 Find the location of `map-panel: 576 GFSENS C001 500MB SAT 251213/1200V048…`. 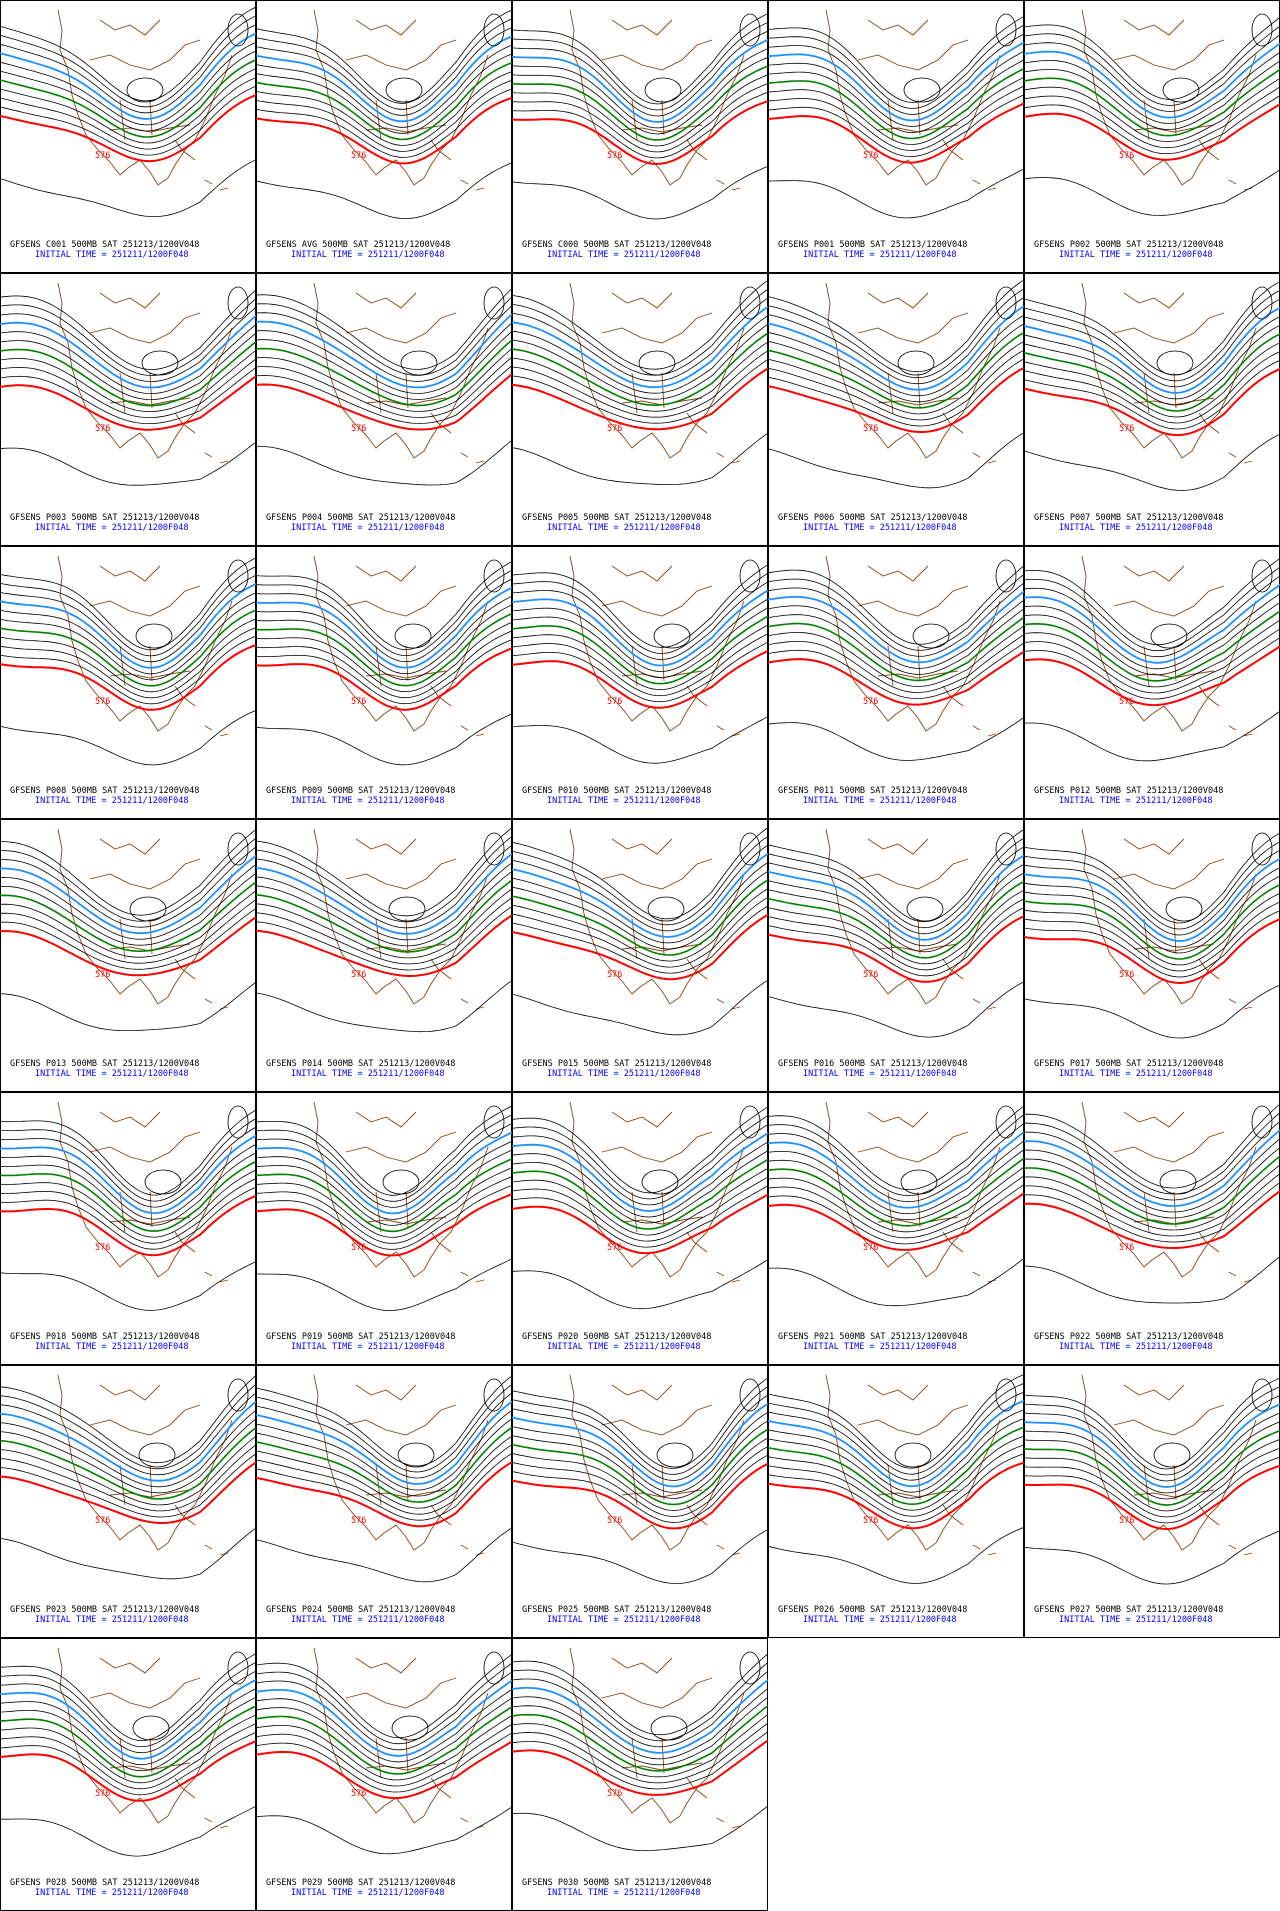

map-panel: 576 GFSENS C001 500MB SAT 251213/1200V048… is located at coordinates (128, 136).